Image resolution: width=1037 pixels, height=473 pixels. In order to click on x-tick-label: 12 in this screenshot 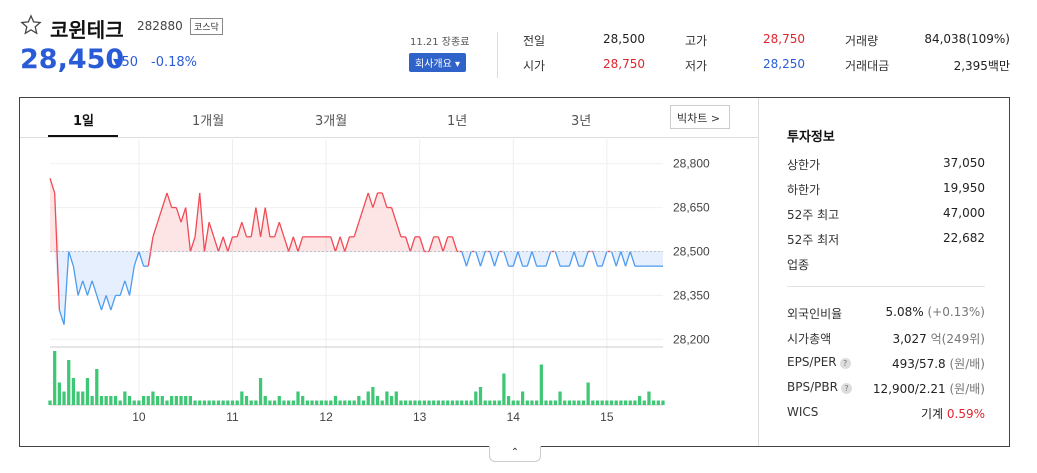, I will do `click(326, 417)`.